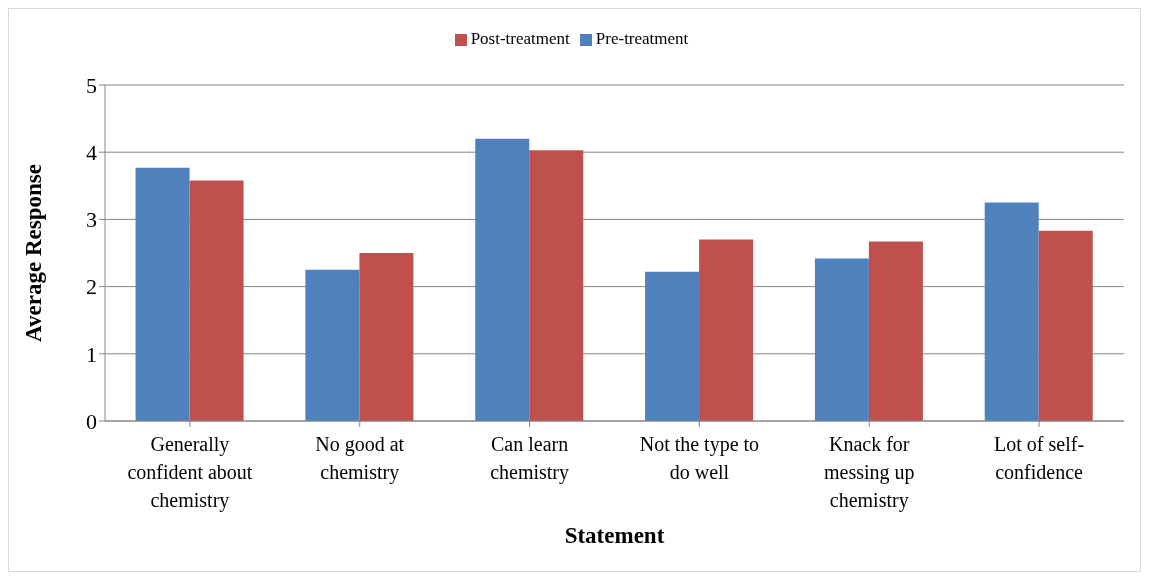  Describe the element at coordinates (91, 287) in the screenshot. I see `y-tick-label: 2` at that location.